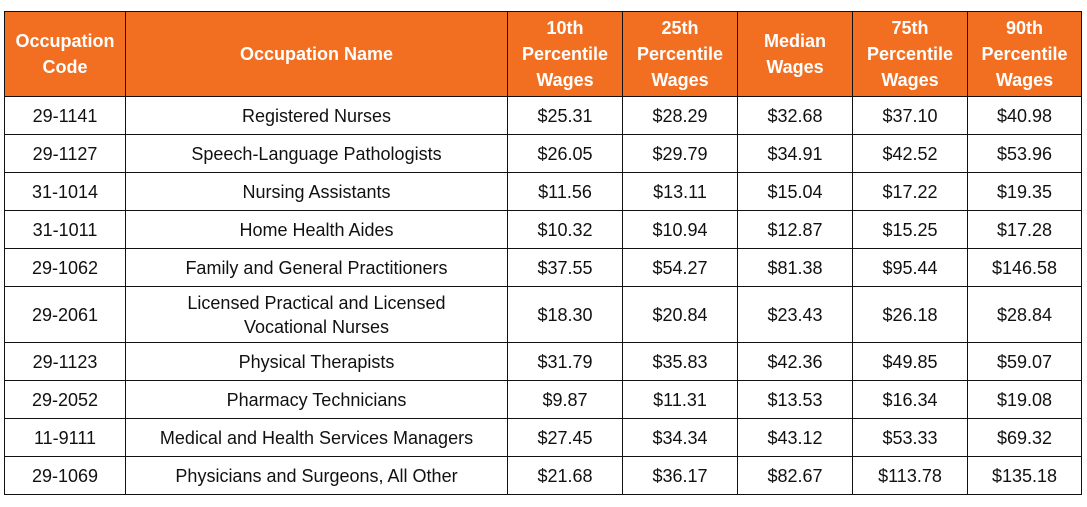  I want to click on cell-p10: $11.56, so click(565, 191).